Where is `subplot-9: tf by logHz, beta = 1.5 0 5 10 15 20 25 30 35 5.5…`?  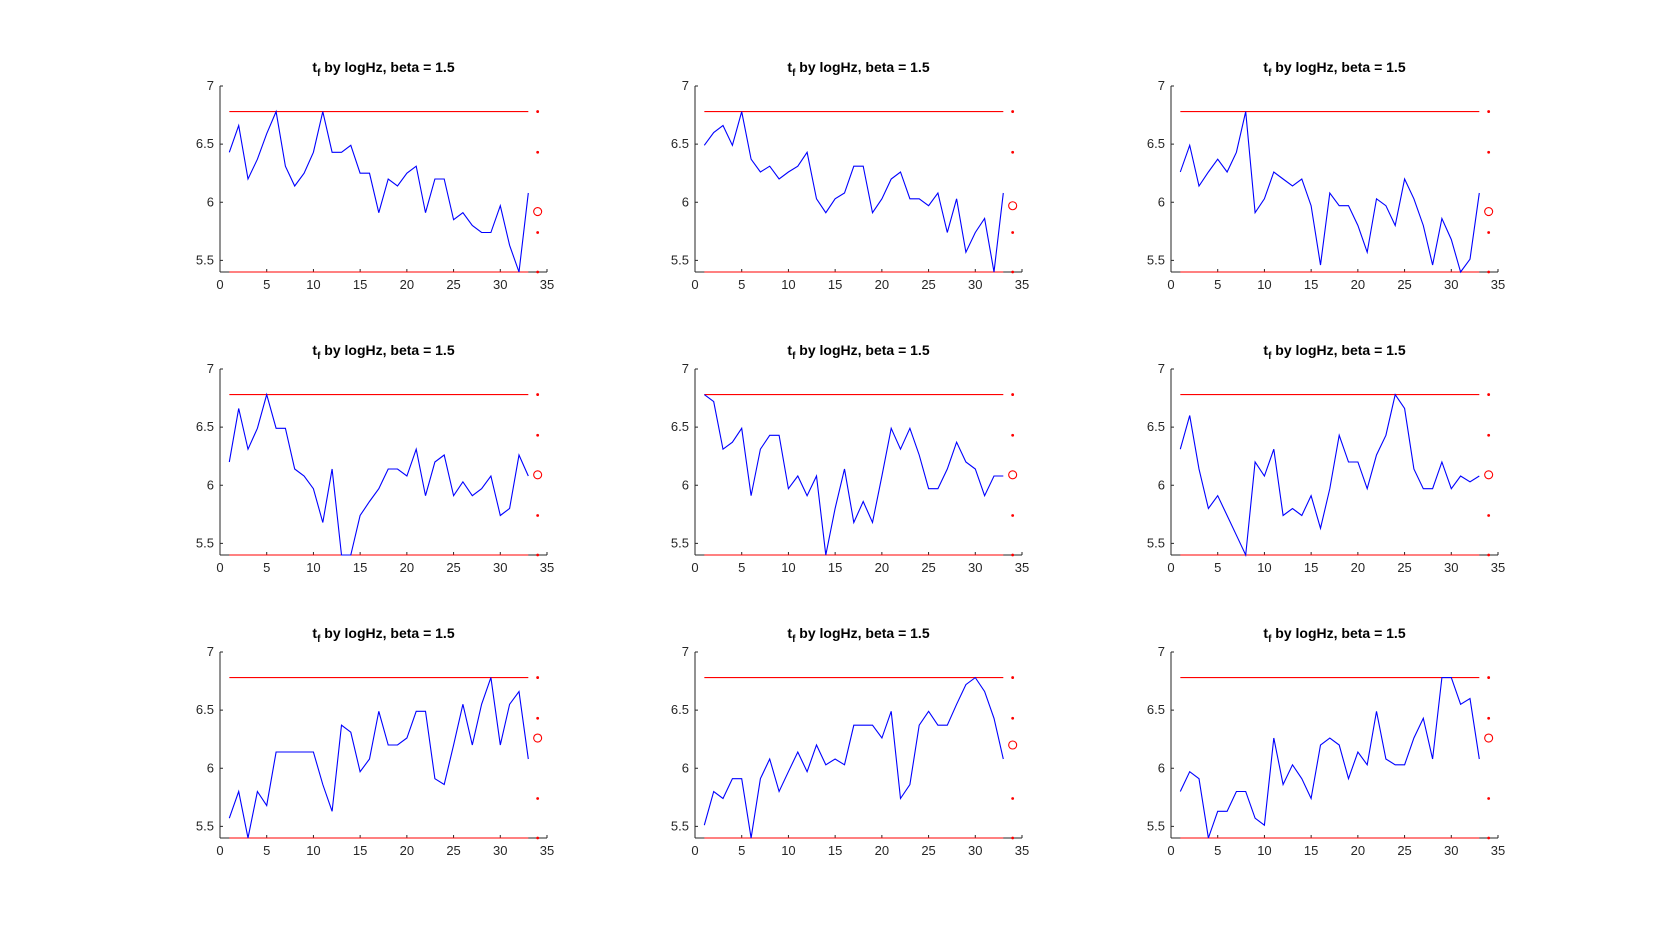
subplot-9: tf by logHz, beta = 1.5 0 5 10 15 20 25 30 35 5.5… is located at coordinates (1326, 741).